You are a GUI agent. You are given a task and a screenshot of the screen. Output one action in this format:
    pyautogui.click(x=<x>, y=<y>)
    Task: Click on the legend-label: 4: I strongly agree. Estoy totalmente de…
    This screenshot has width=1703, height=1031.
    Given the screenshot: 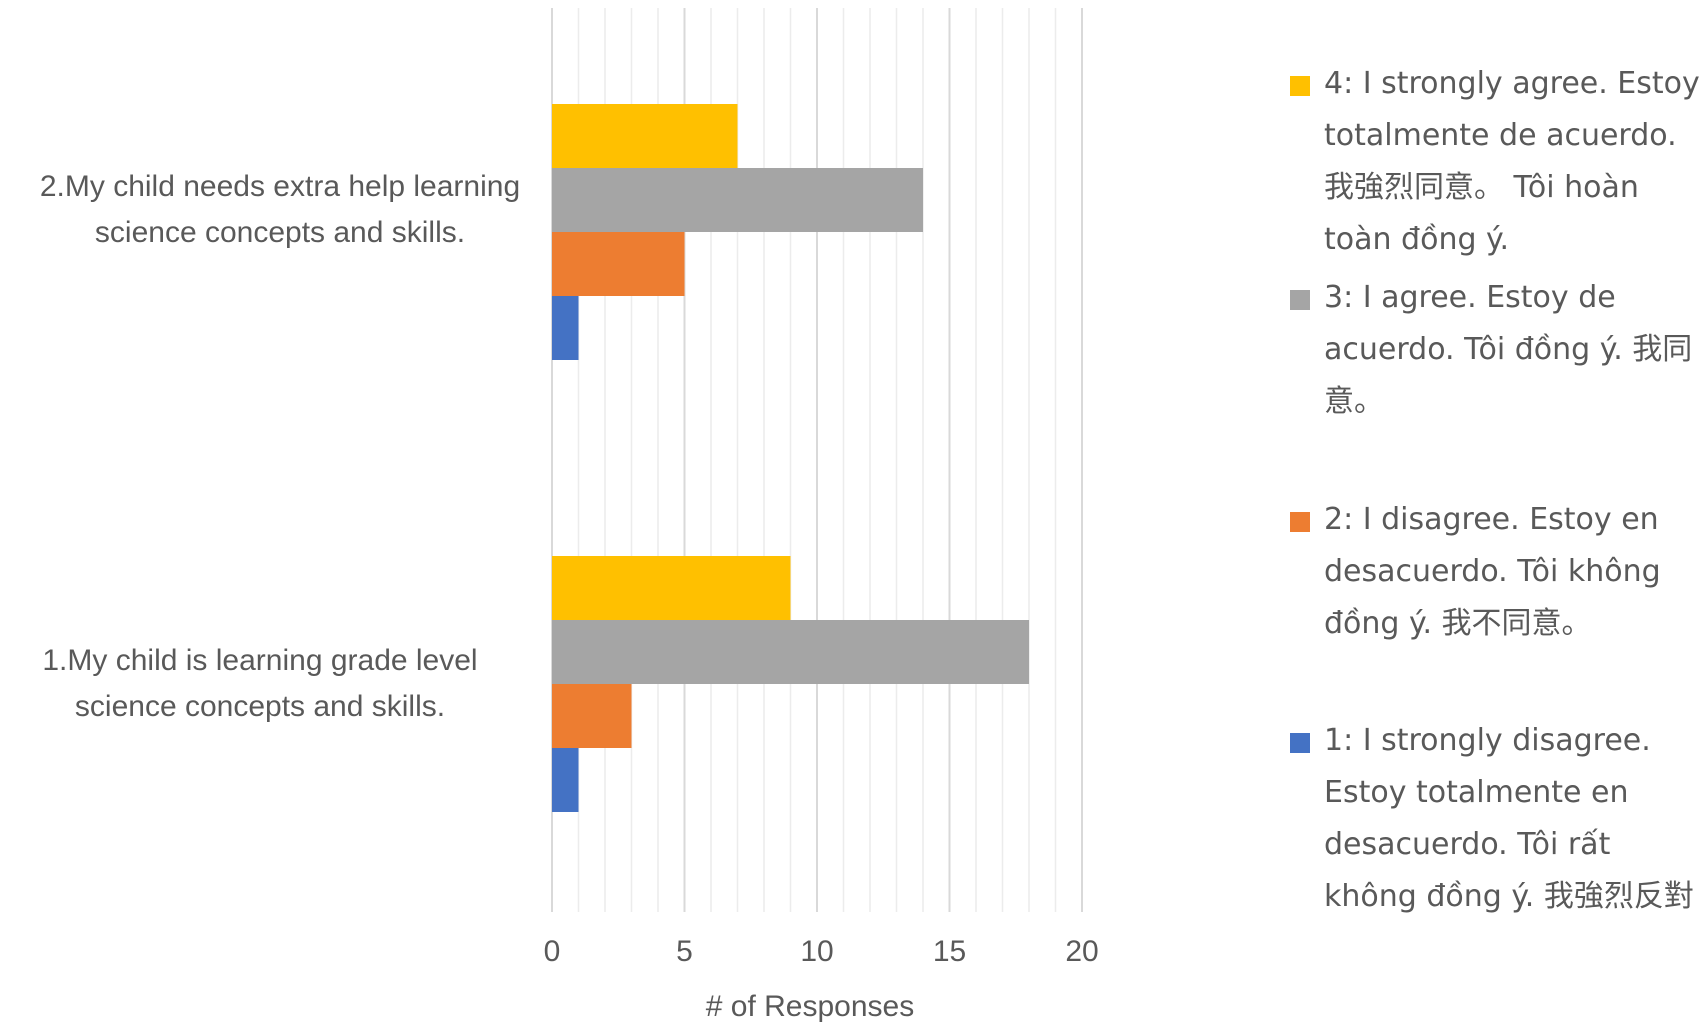 What is the action you would take?
    pyautogui.click(x=1512, y=161)
    